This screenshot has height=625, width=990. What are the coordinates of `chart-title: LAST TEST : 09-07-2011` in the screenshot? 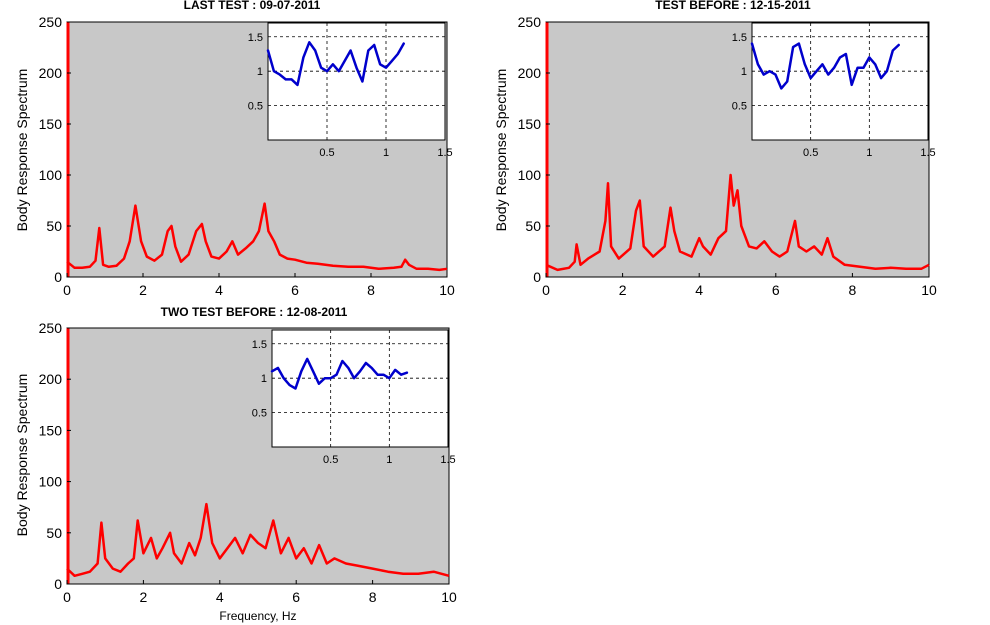 It's located at (252, 6).